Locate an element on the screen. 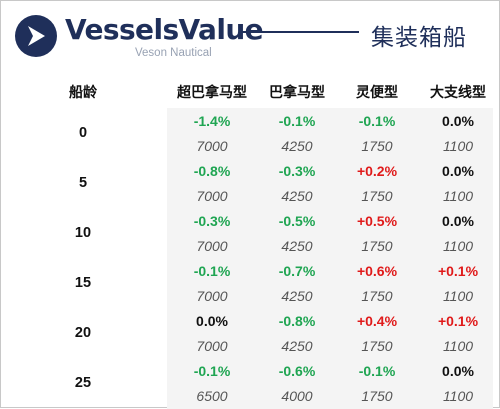 This screenshot has height=409, width=500. page-title: 集装箱船 is located at coordinates (419, 37).